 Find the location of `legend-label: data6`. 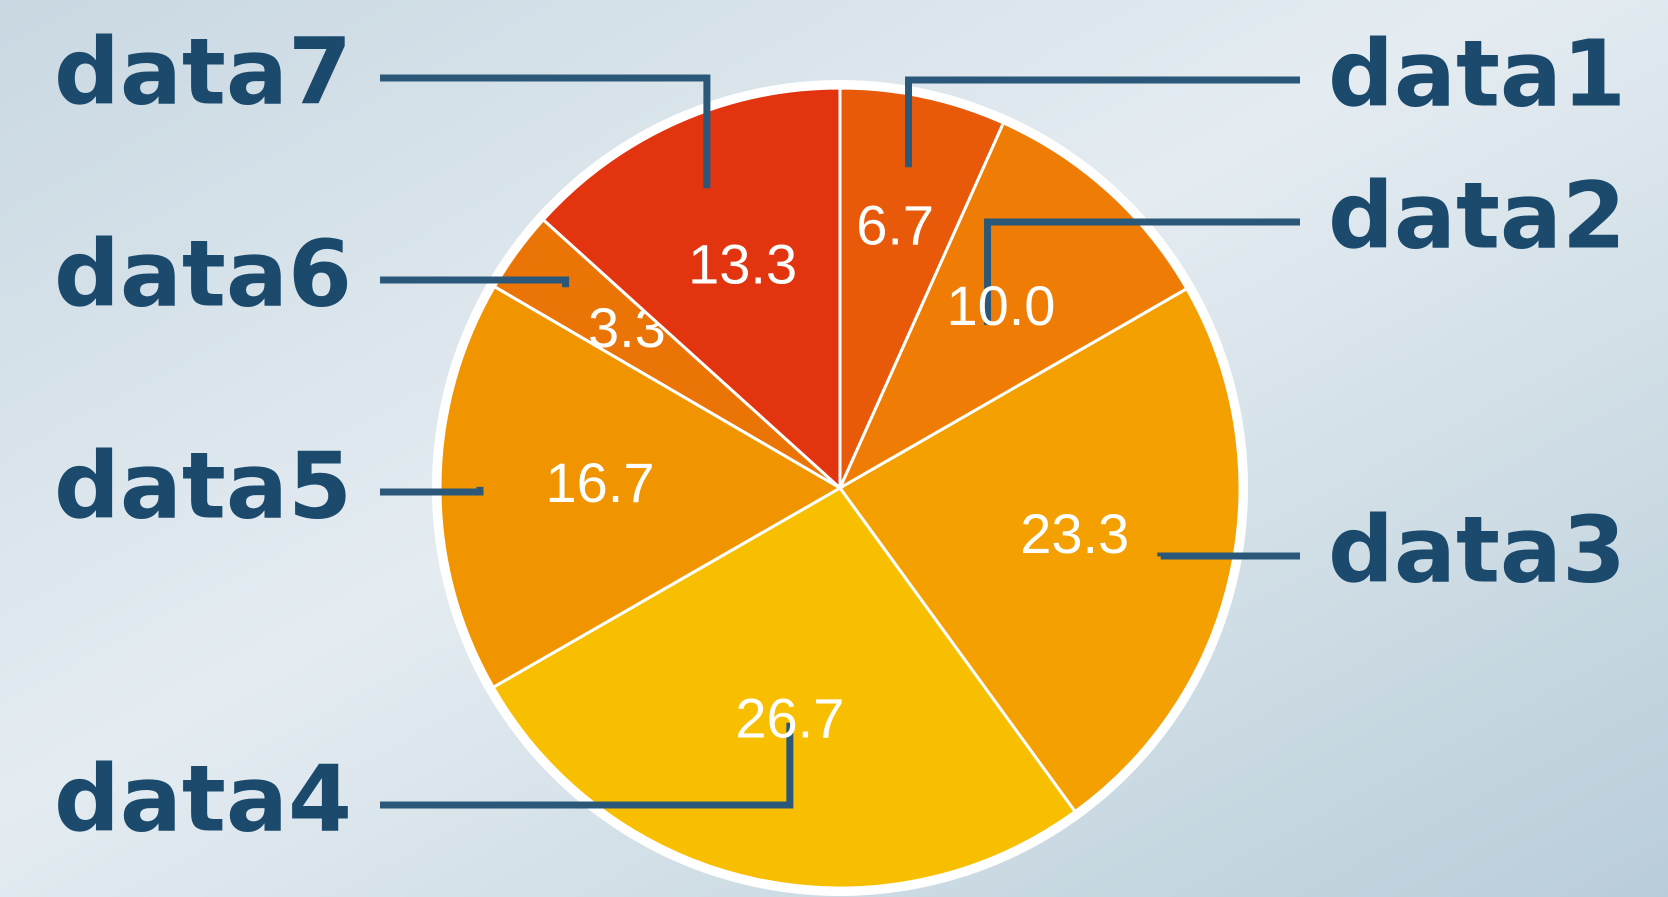

legend-label: data6 is located at coordinates (203, 273).